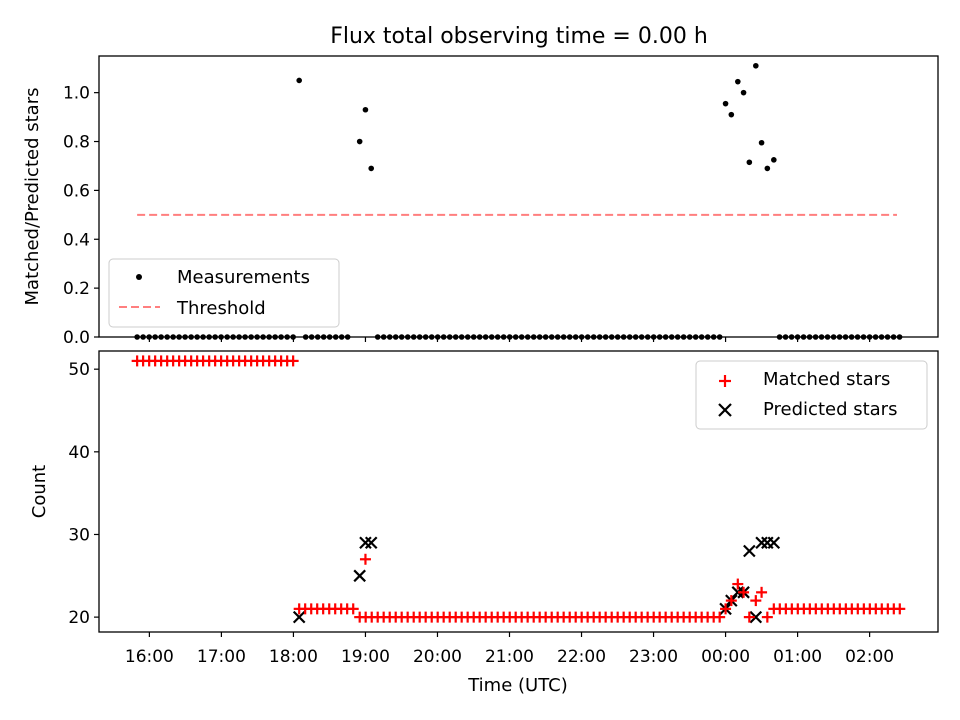 This screenshot has height=720, width=960. Describe the element at coordinates (653, 657) in the screenshot. I see `x-tick-label: 23:00` at that location.